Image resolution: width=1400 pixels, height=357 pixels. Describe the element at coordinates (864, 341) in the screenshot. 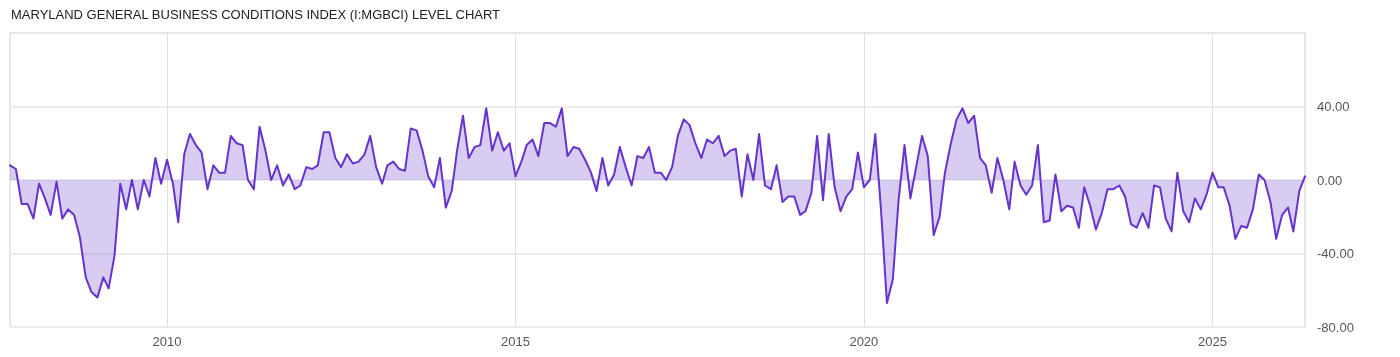

I see `x-tick-label: 2020` at that location.